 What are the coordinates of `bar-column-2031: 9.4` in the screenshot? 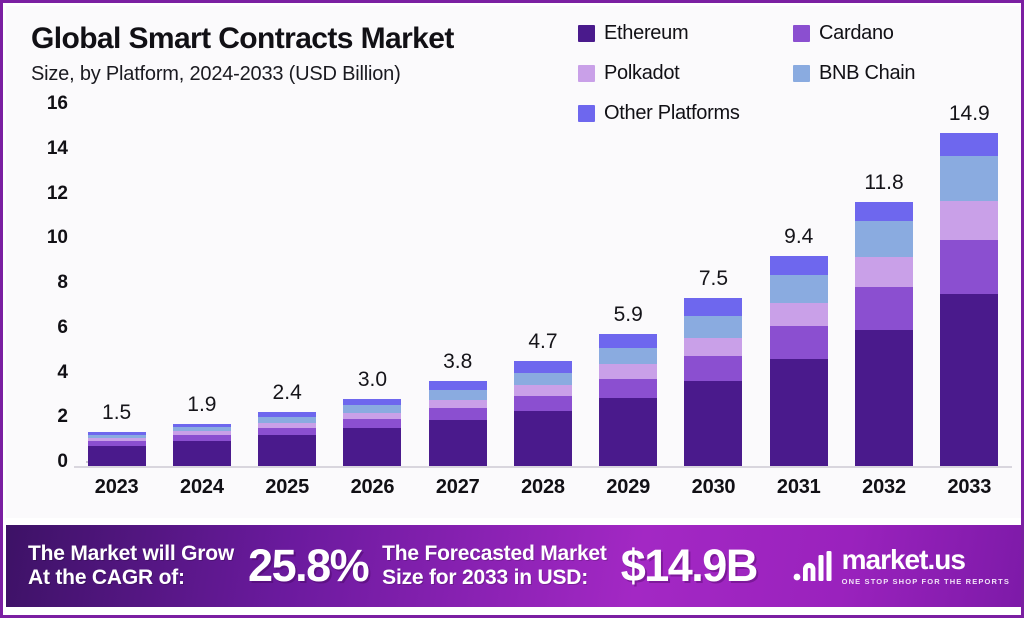 It's located at (798, 288).